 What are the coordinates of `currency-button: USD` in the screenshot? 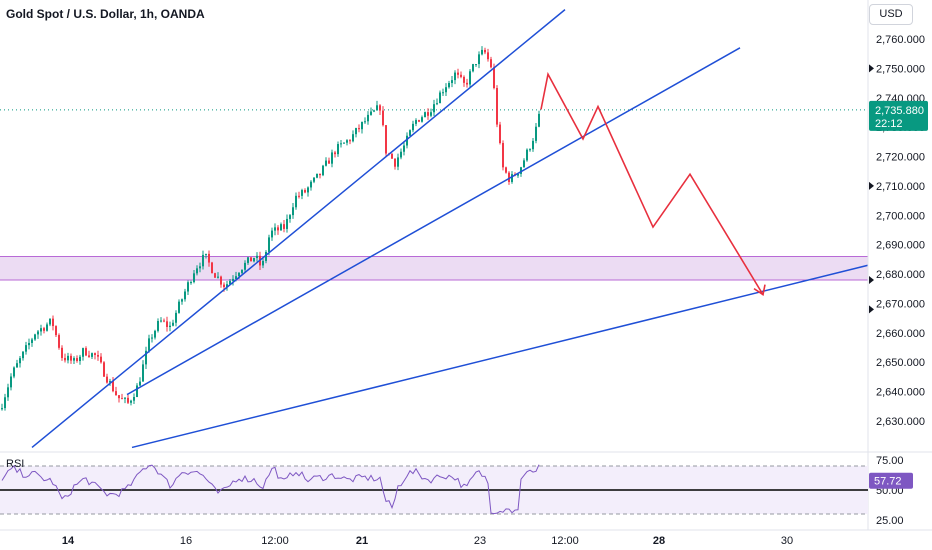 It's located at (891, 14).